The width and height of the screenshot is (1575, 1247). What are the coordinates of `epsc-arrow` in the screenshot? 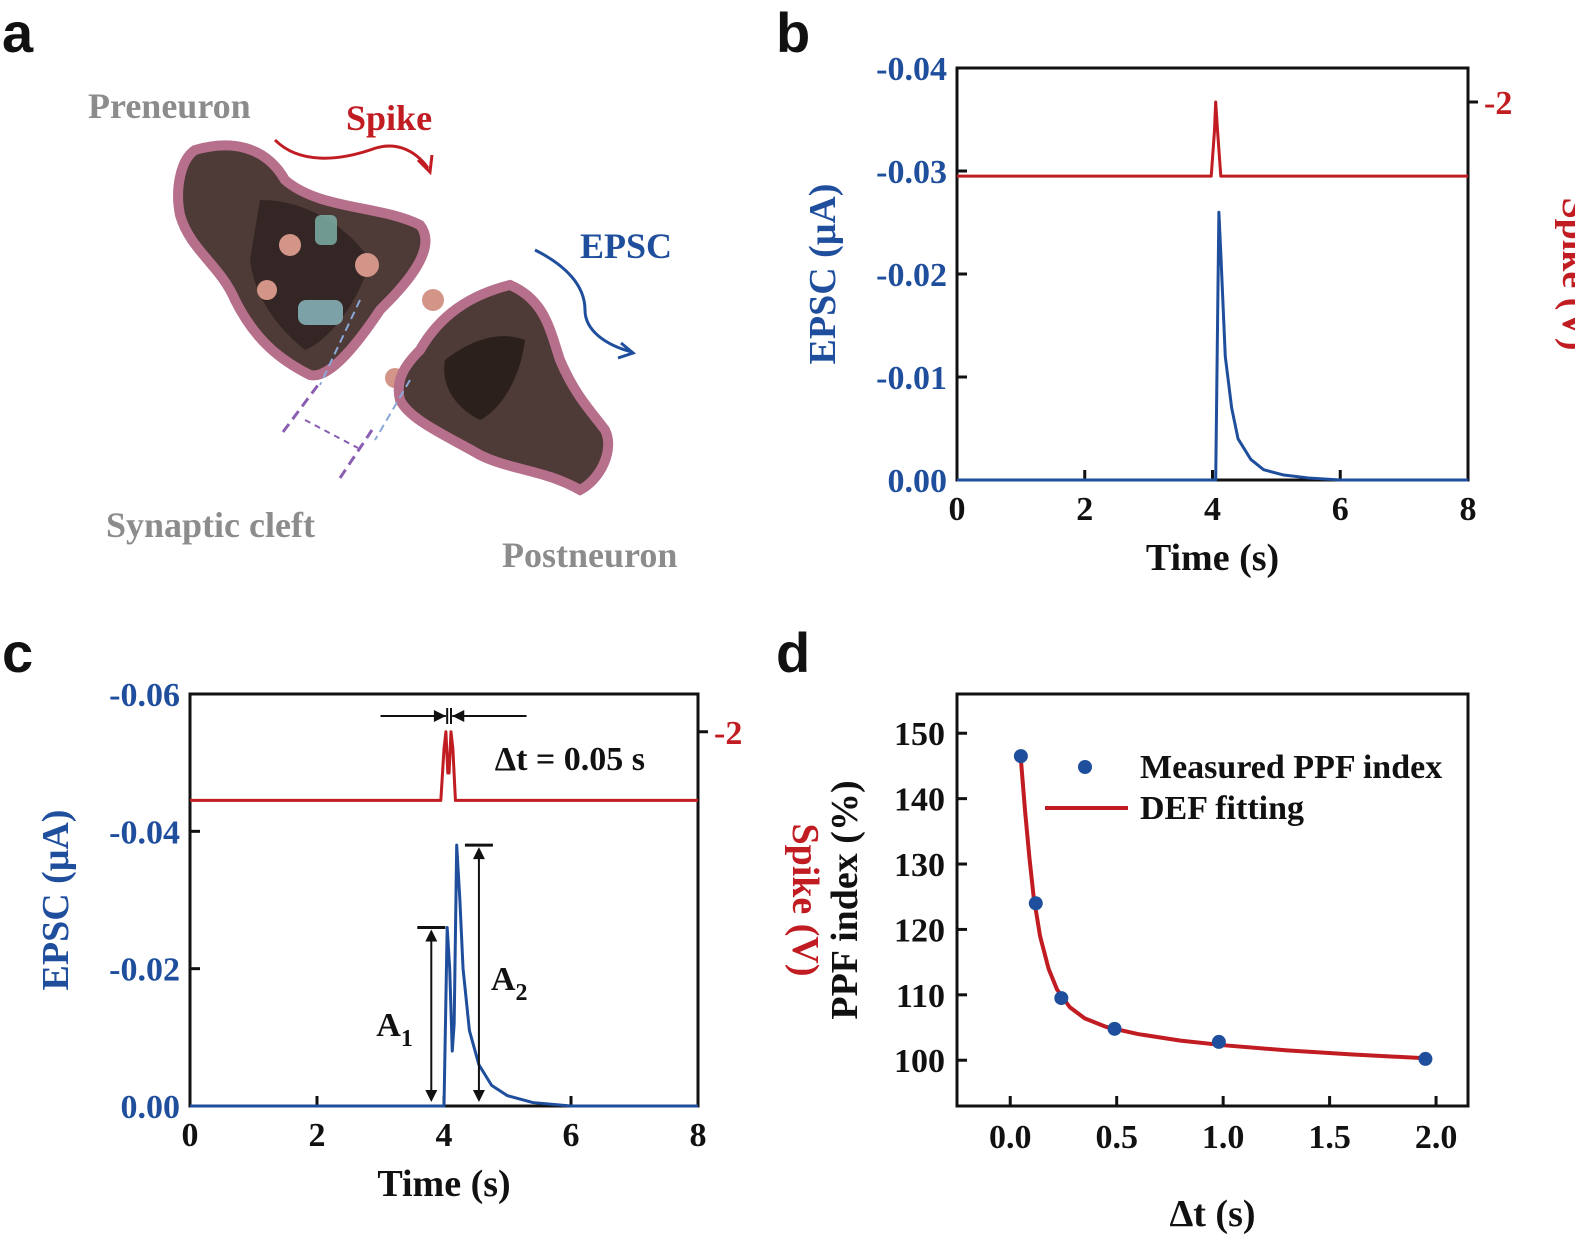 It's located at (583, 301).